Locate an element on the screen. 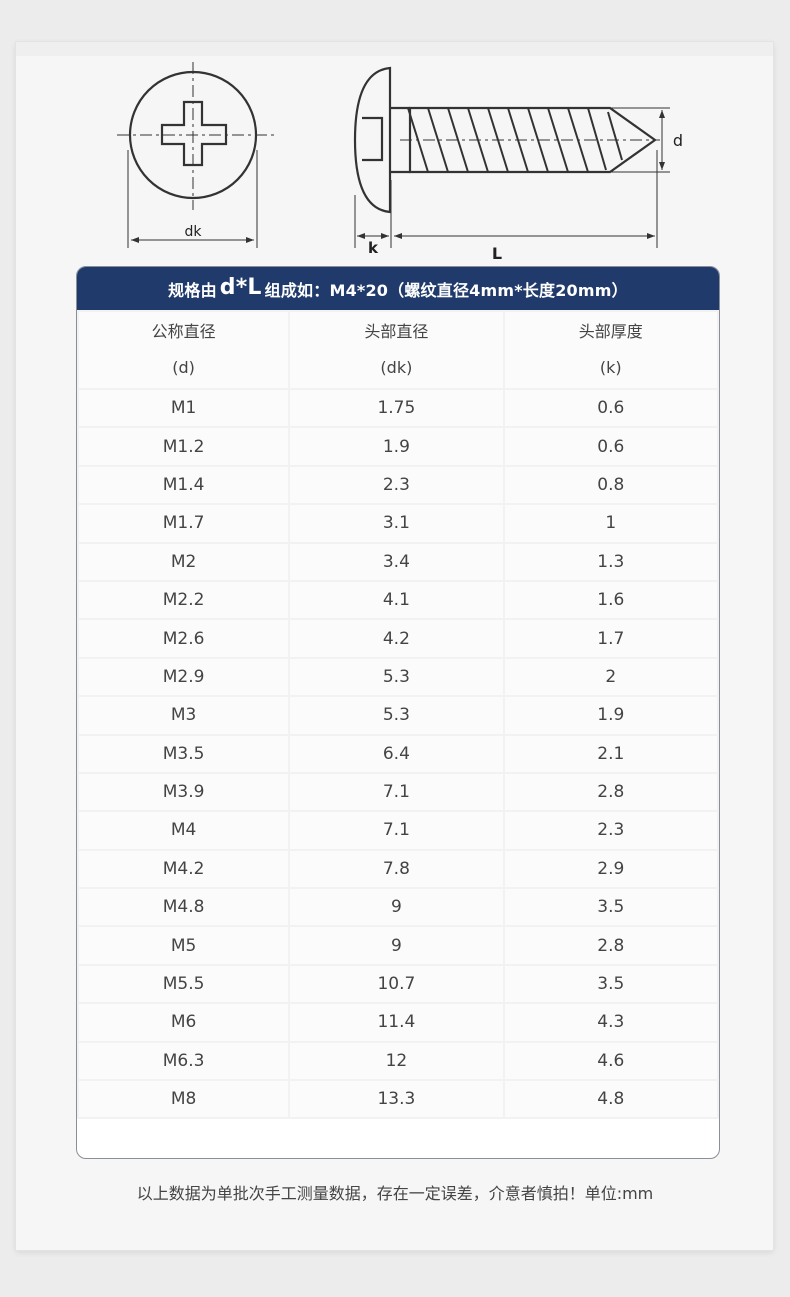  column-header: 头部直径 (dk) is located at coordinates (396, 350).